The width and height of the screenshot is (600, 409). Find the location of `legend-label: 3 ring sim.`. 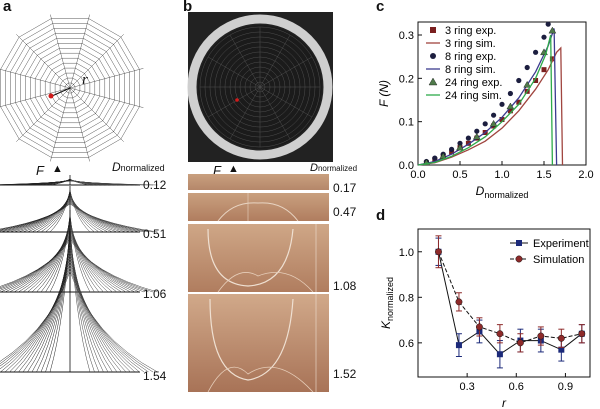

legend-label: 3 ring sim. is located at coordinates (470, 44).